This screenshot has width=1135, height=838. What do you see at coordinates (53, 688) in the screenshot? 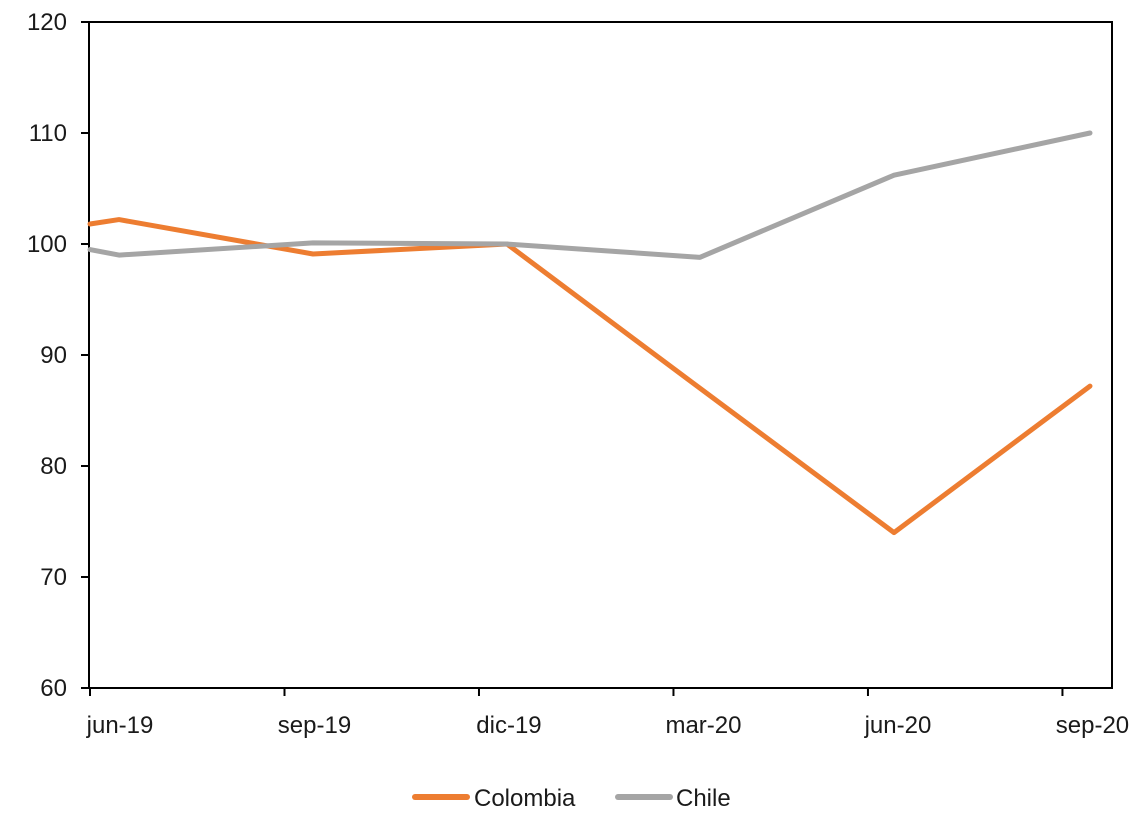
I see `y-tick-label: 60` at bounding box center [53, 688].